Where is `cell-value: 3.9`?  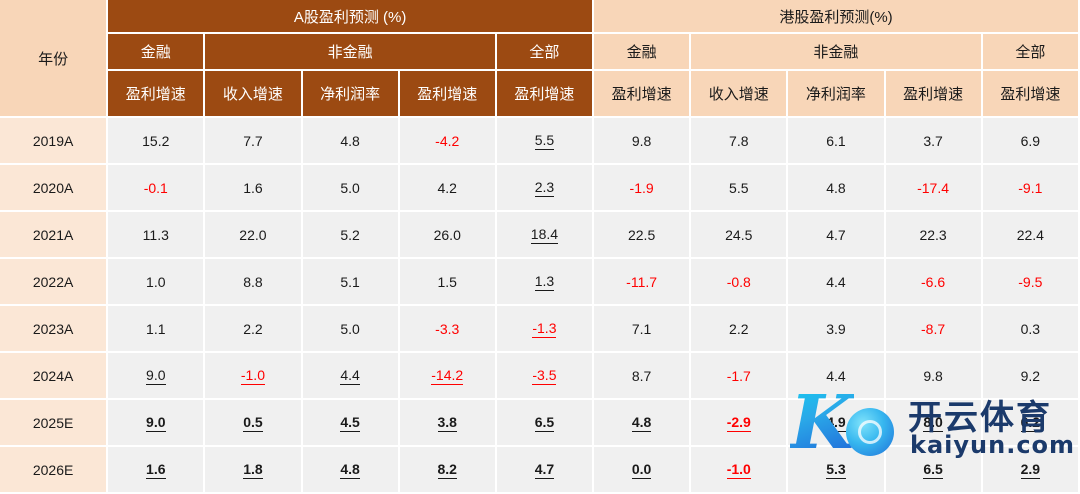 cell-value: 3.9 is located at coordinates (836, 328).